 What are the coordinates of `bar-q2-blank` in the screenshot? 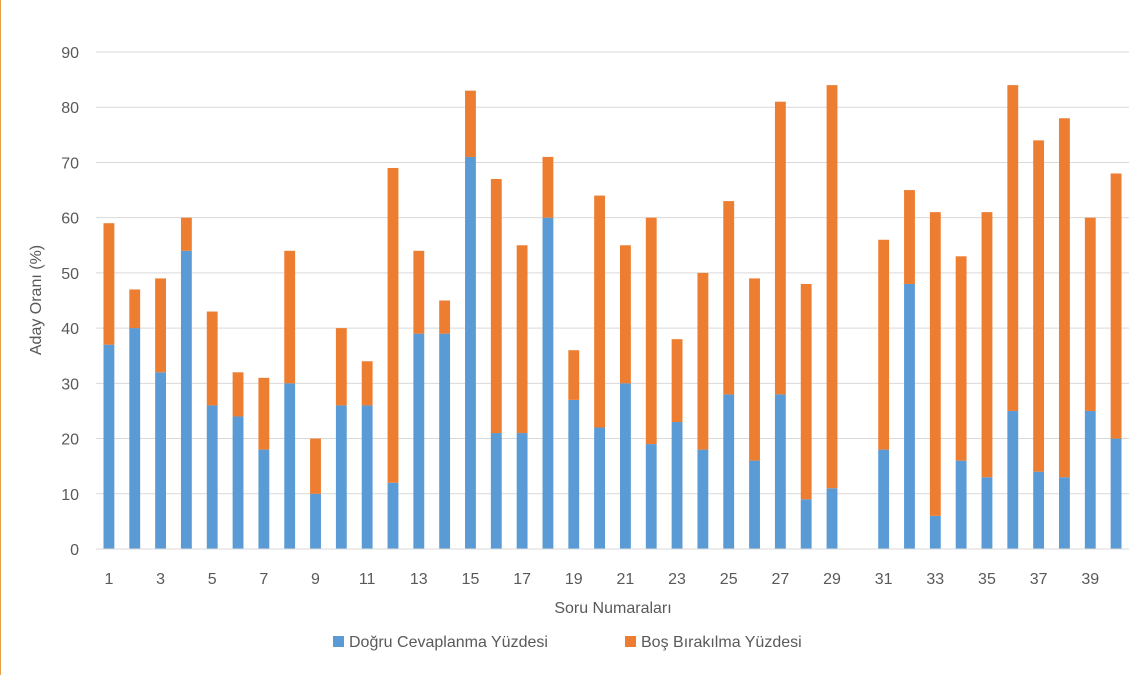 It's located at (135, 309).